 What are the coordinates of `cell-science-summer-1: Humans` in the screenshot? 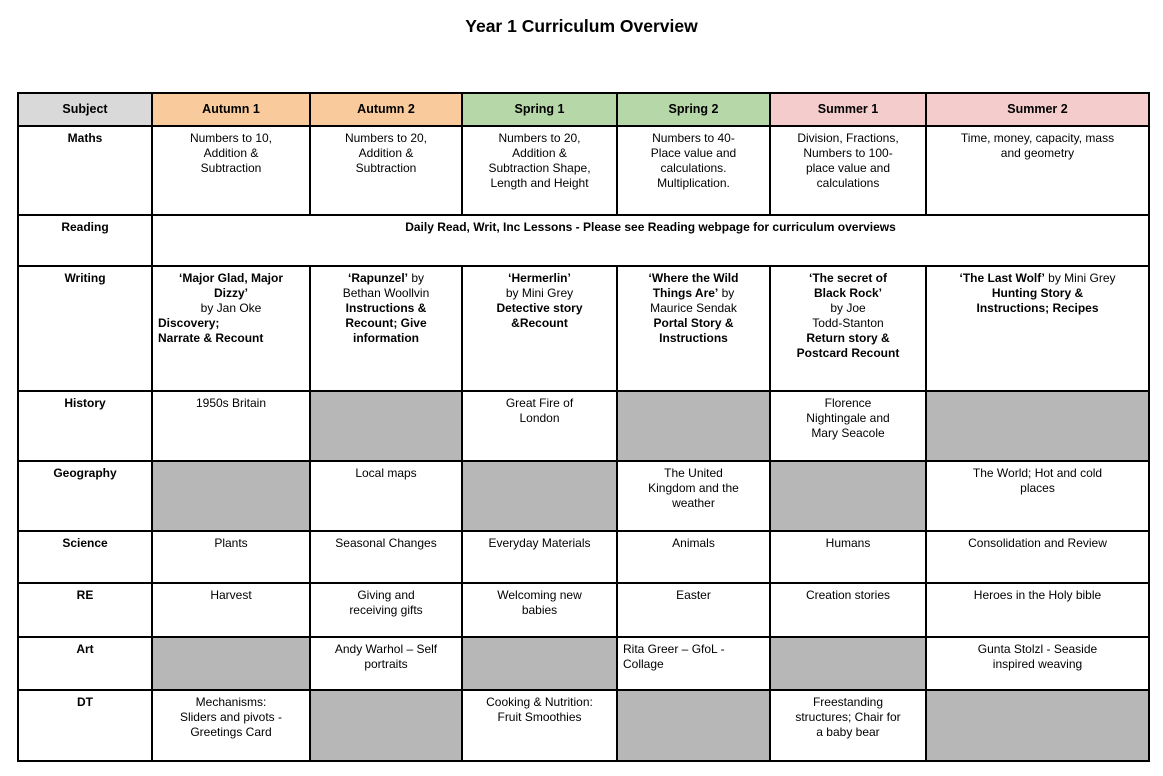 It's located at (848, 557).